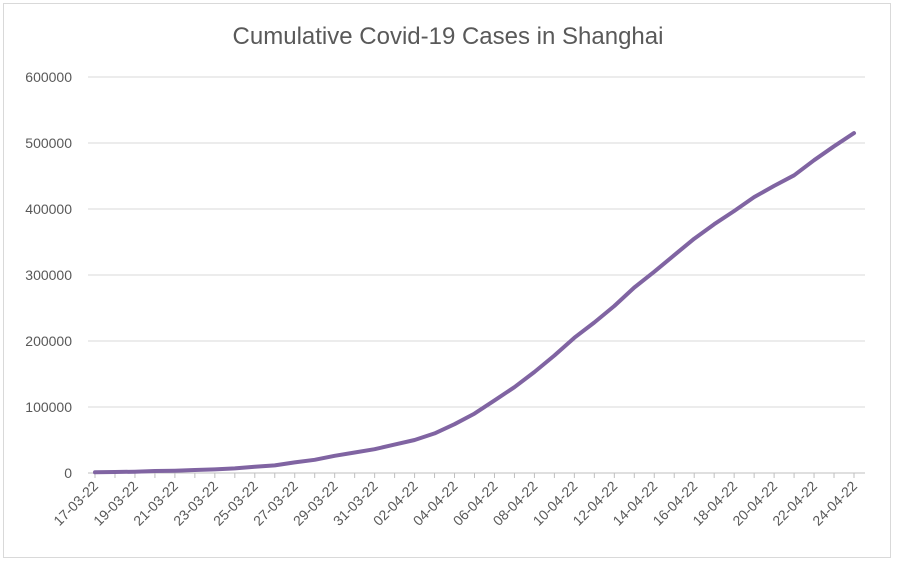  I want to click on chart-title: Cumulative Covid-19 Cases in Shanghai, so click(448, 36).